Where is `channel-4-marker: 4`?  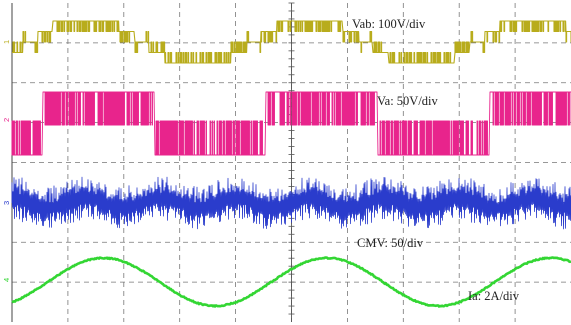 channel-4-marker: 4 is located at coordinates (6, 280).